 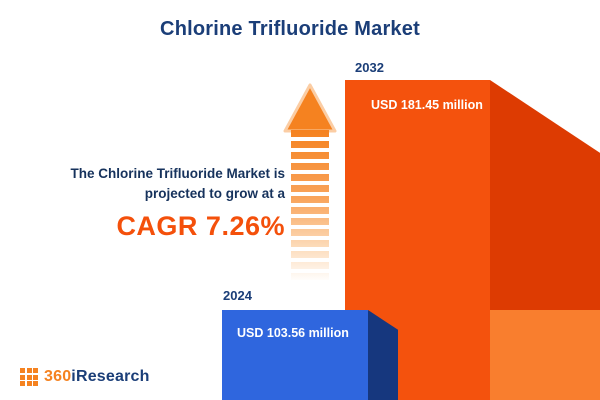 What do you see at coordinates (237, 295) in the screenshot?
I see `bar-2024-year-label: 2024` at bounding box center [237, 295].